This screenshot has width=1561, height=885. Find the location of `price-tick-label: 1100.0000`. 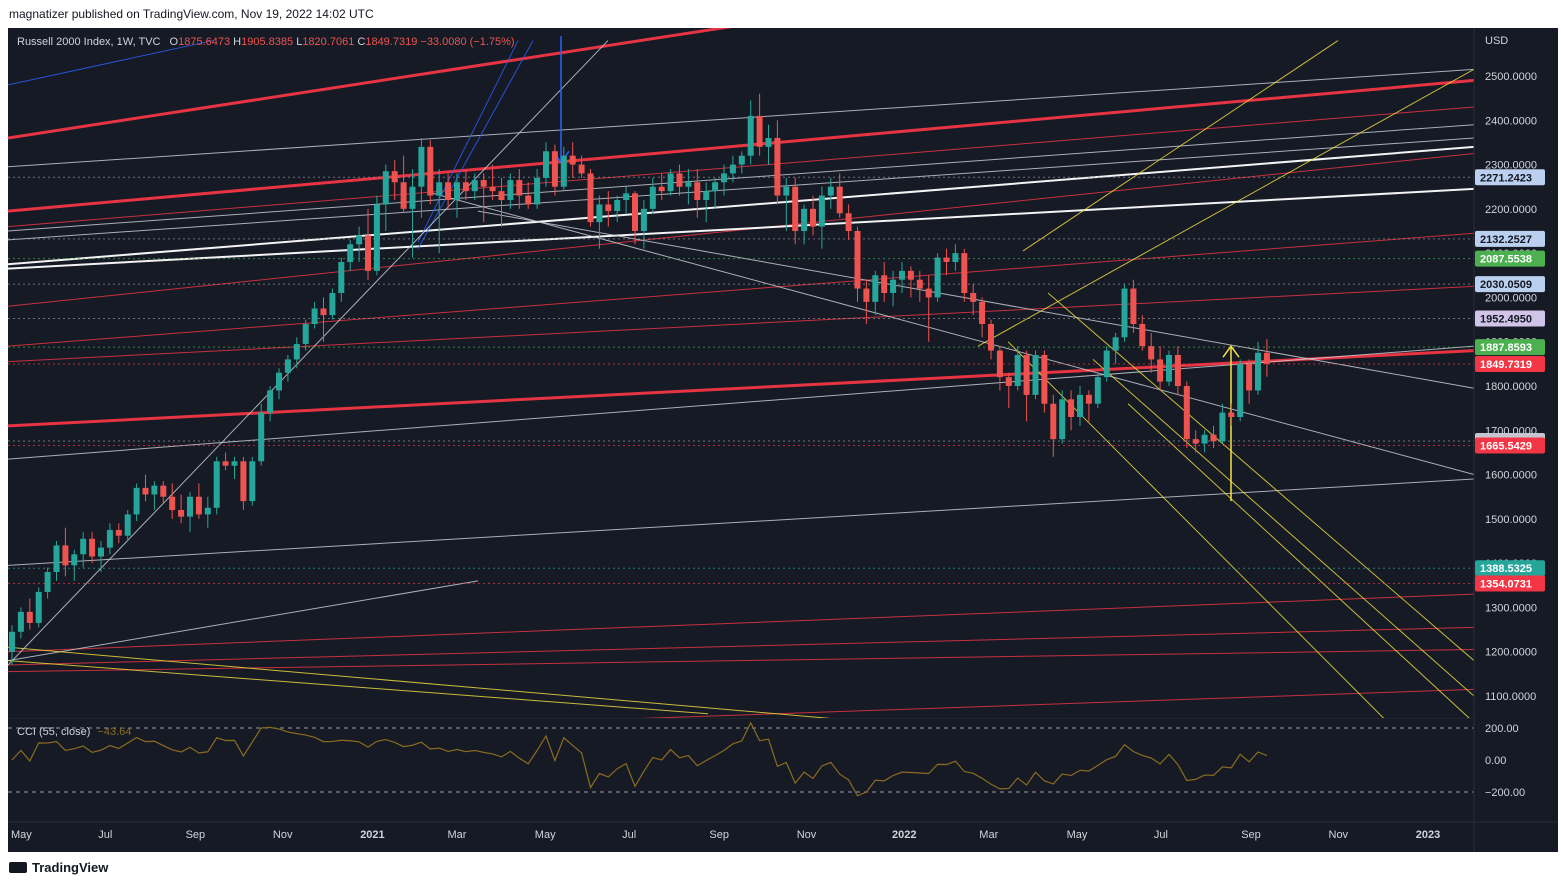

price-tick-label: 1100.0000 is located at coordinates (1510, 697).